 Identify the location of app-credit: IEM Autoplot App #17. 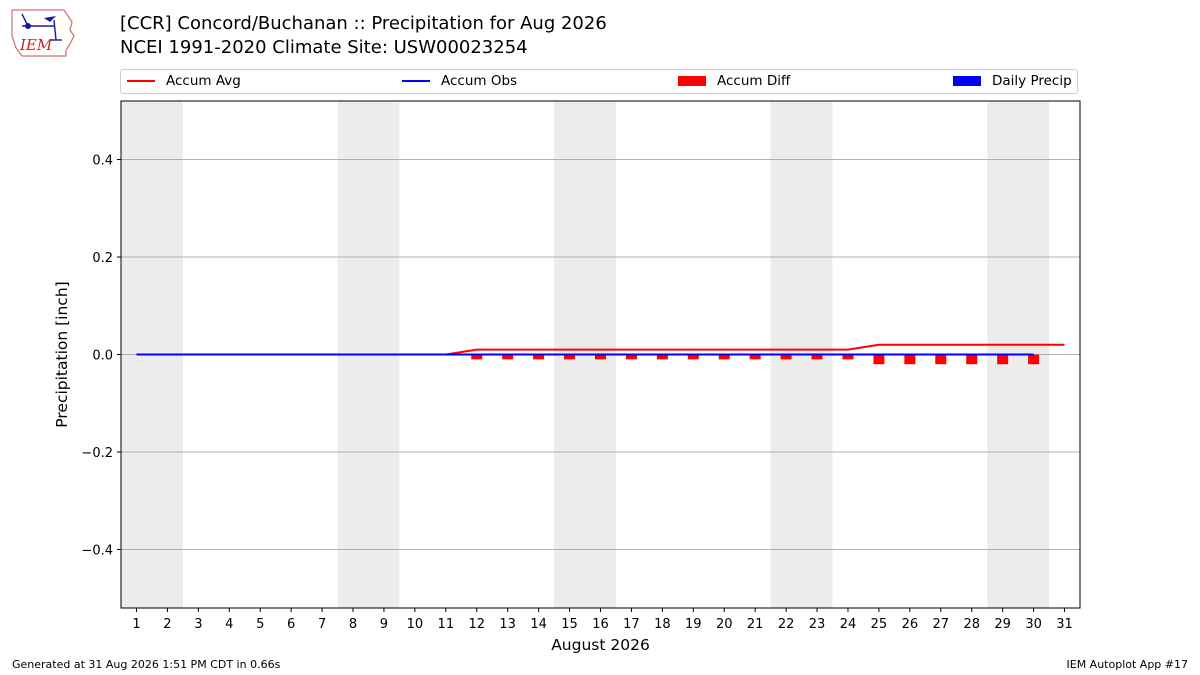
(1127, 664).